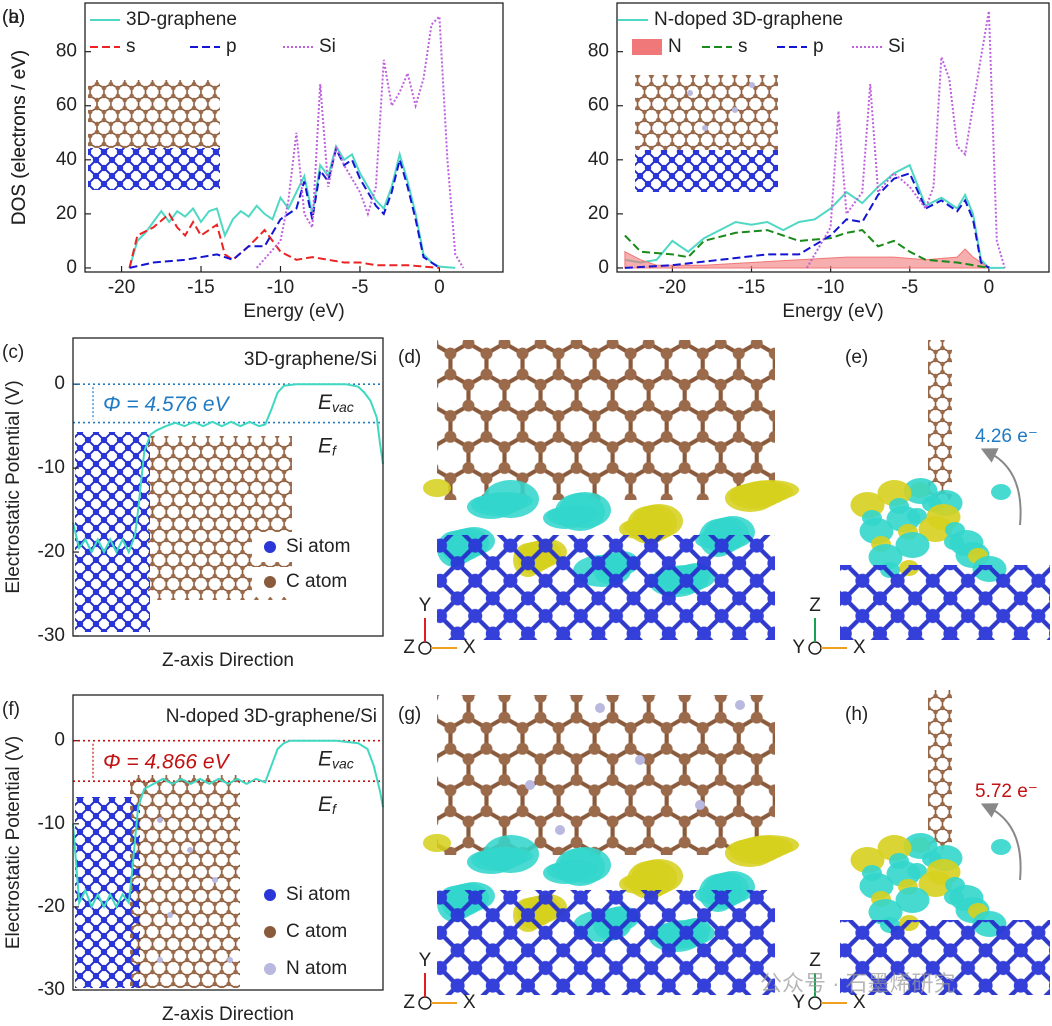 This screenshot has width=1052, height=1026. Describe the element at coordinates (66, 51) in the screenshot. I see `y-tick-label: 80` at that location.